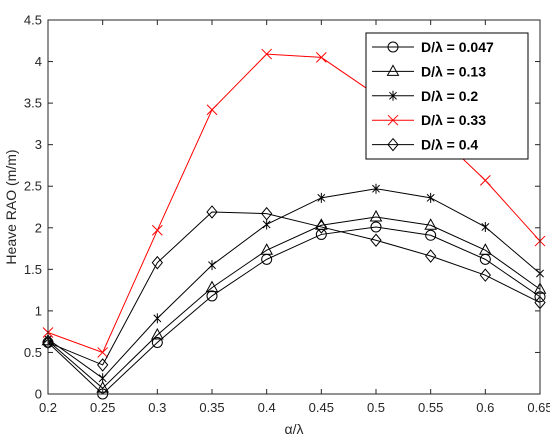  What do you see at coordinates (538, 407) in the screenshot?
I see `x-tick-label: 0.65` at bounding box center [538, 407].